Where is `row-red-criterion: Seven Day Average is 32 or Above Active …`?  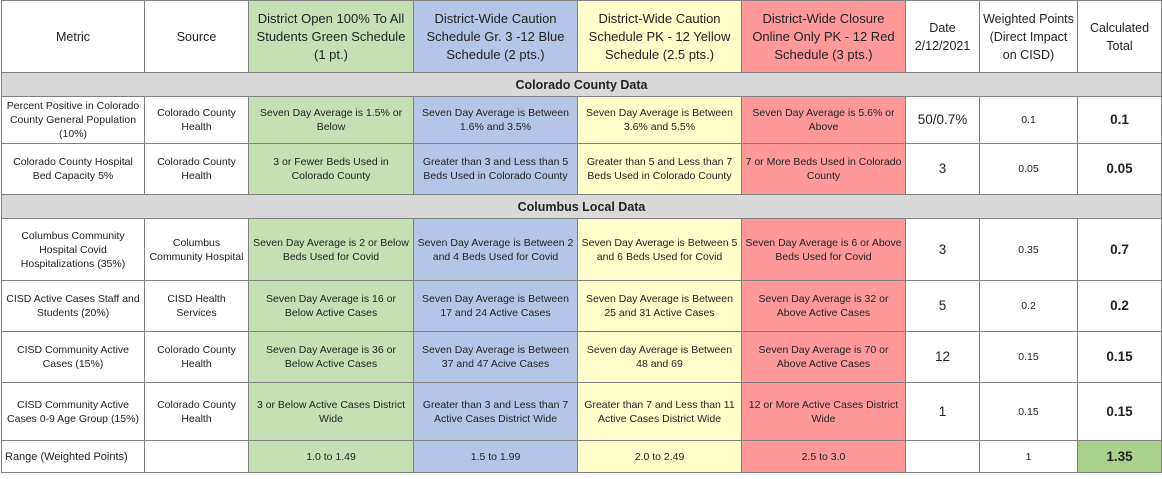 row-red-criterion: Seven Day Average is 32 or Above Active … is located at coordinates (823, 306).